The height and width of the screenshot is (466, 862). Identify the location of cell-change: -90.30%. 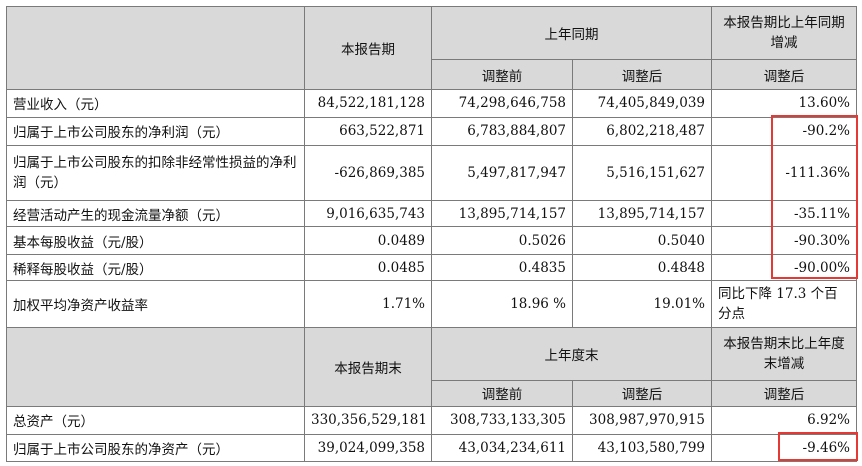
(784, 240).